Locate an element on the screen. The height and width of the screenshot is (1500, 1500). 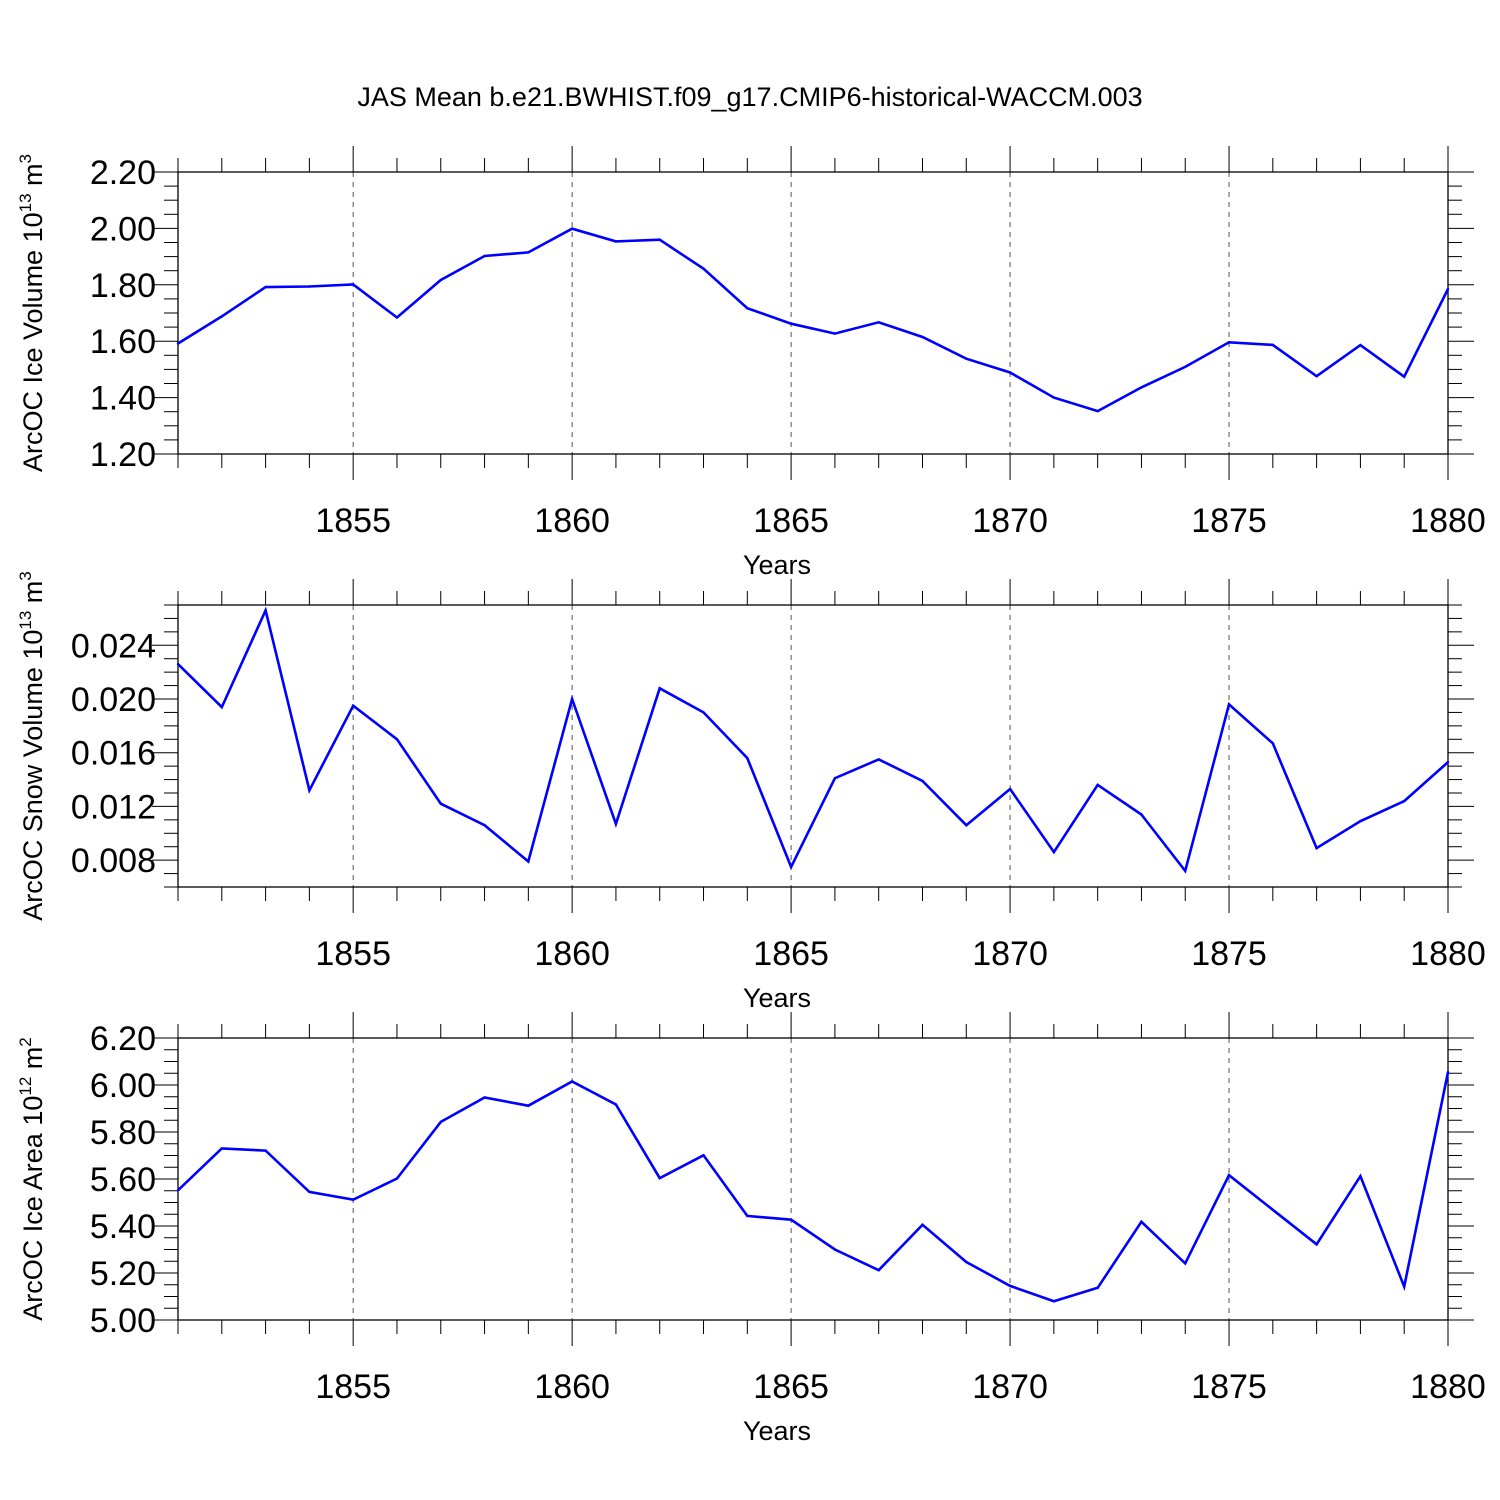
y-tick-label: 0.020 is located at coordinates (113, 700).